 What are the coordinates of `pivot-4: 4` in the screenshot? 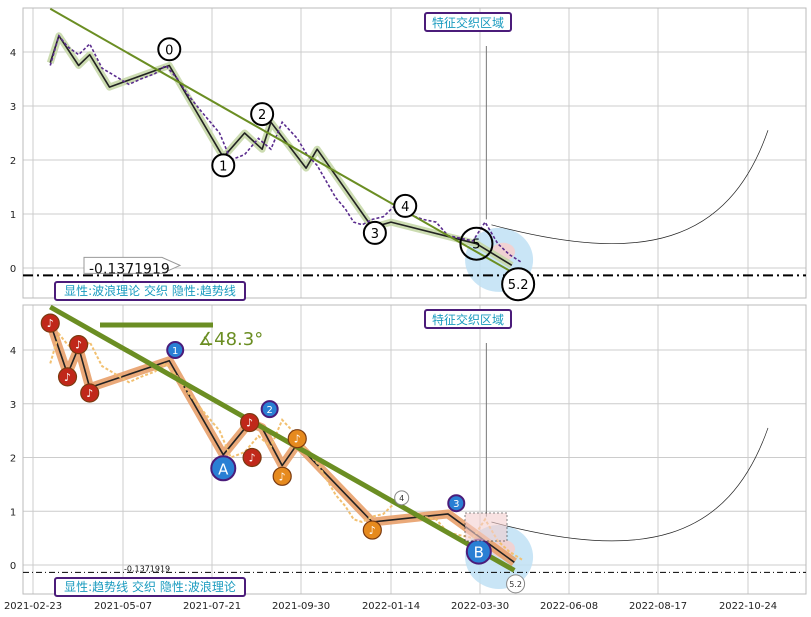 It's located at (405, 205).